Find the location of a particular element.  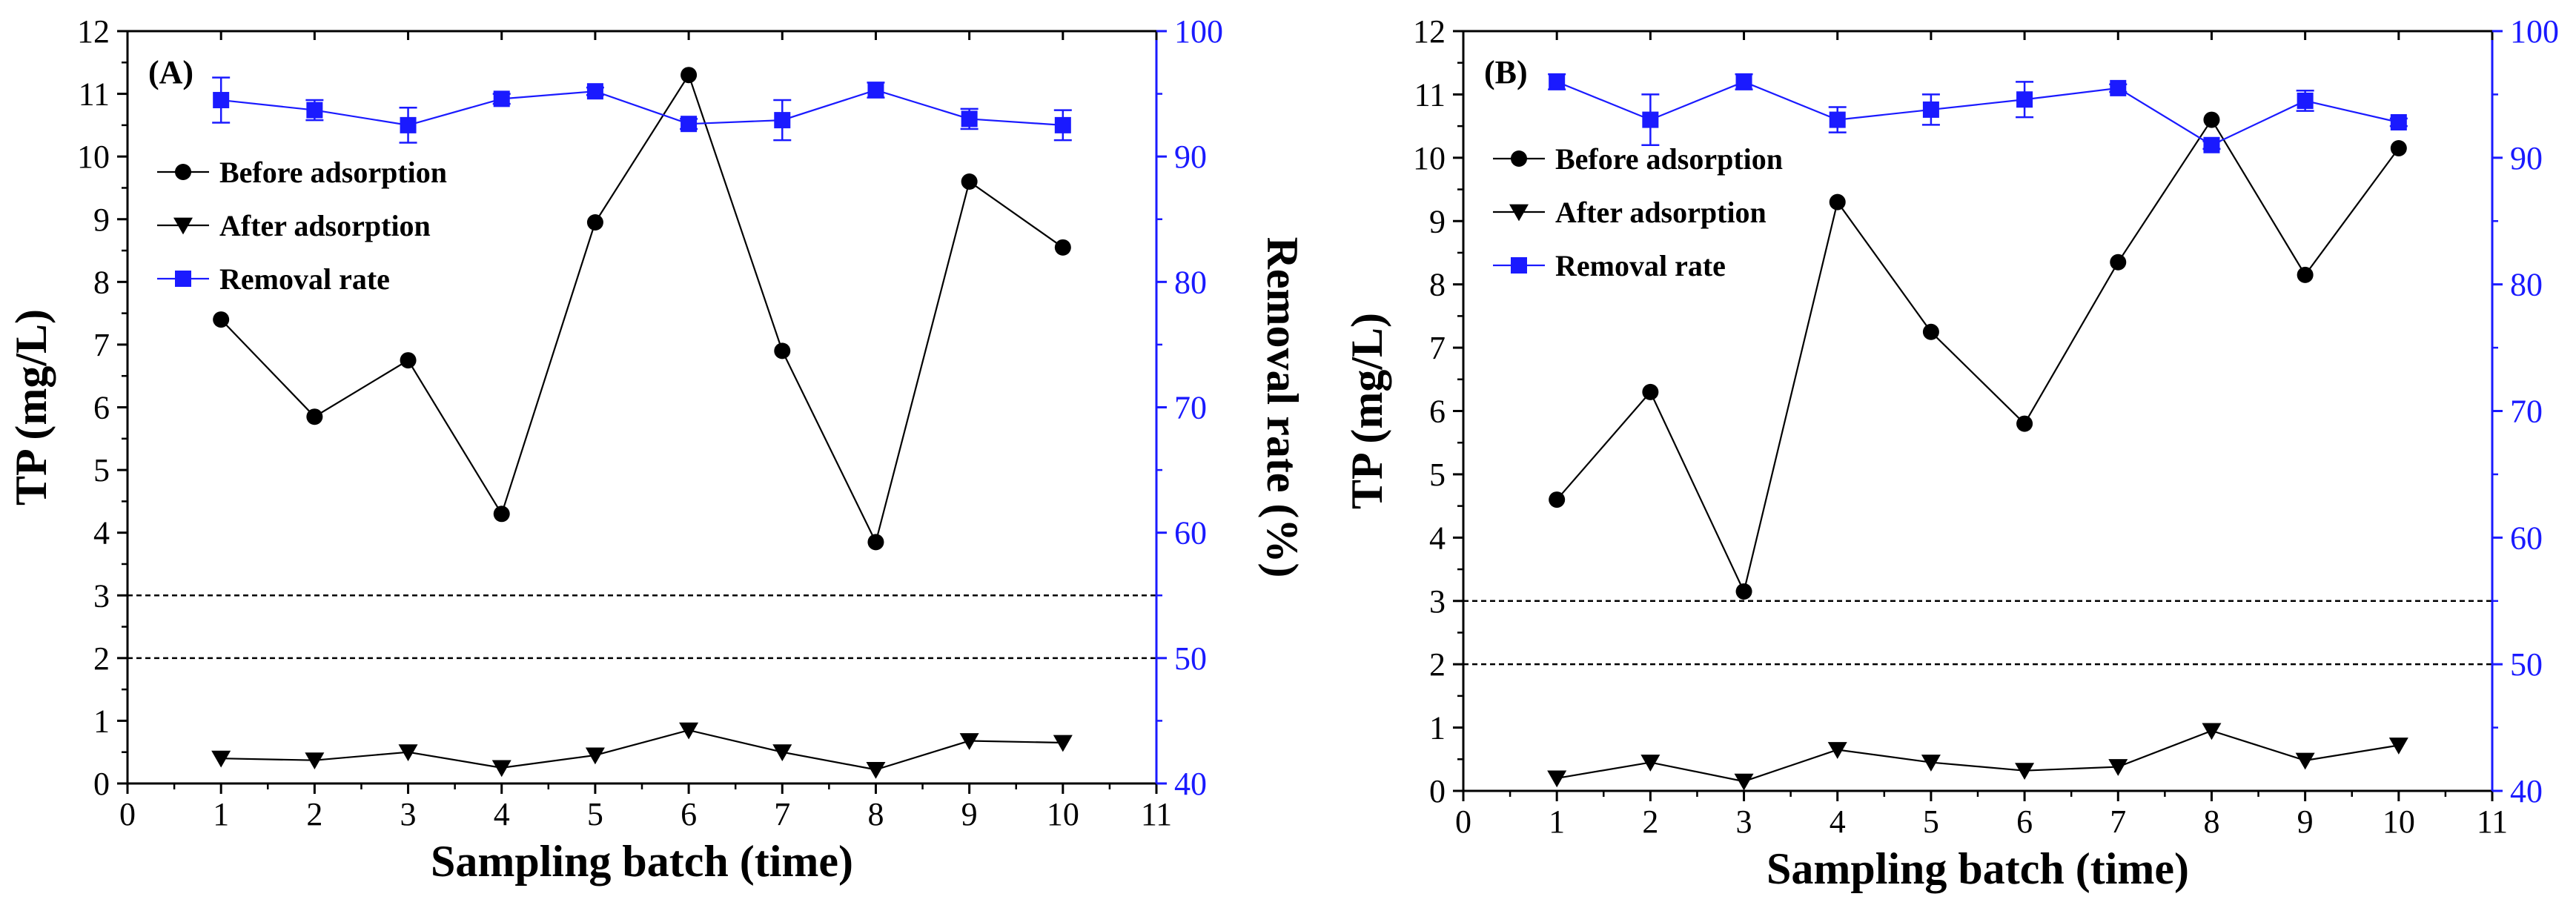

y-tick-label: 2 is located at coordinates (101, 658).